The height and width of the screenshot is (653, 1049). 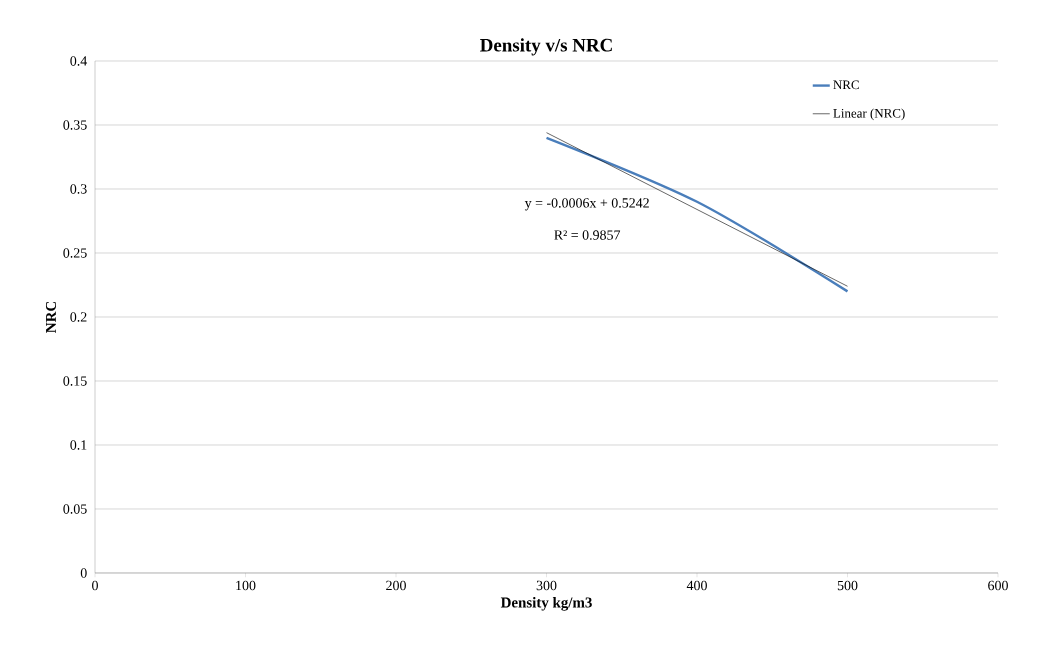 I want to click on y-tick-label: 0.35, so click(x=75, y=125).